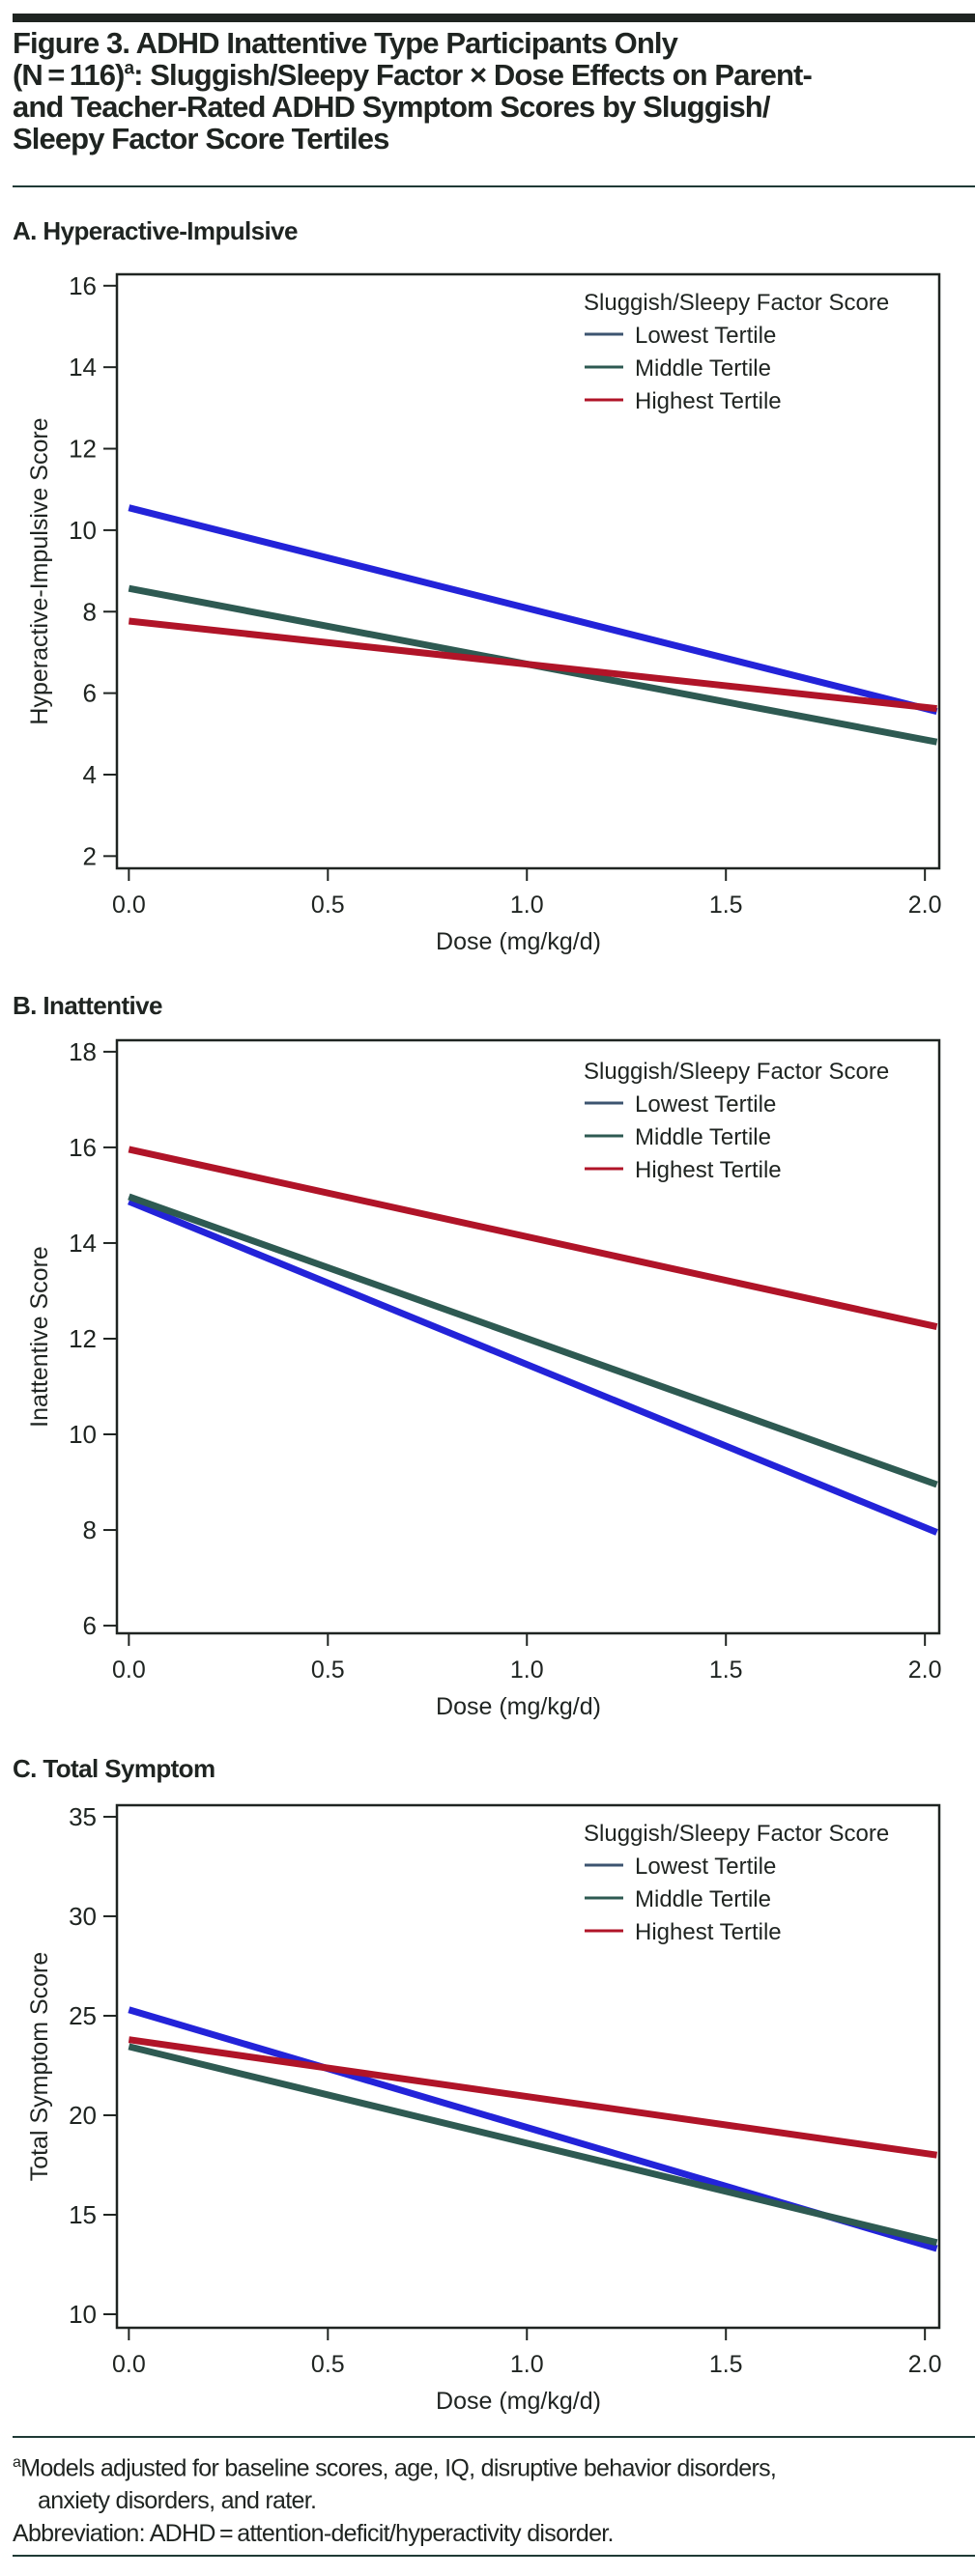  What do you see at coordinates (177, 2501) in the screenshot?
I see `footnote-line-2: anxiety disorders, and rater.` at bounding box center [177, 2501].